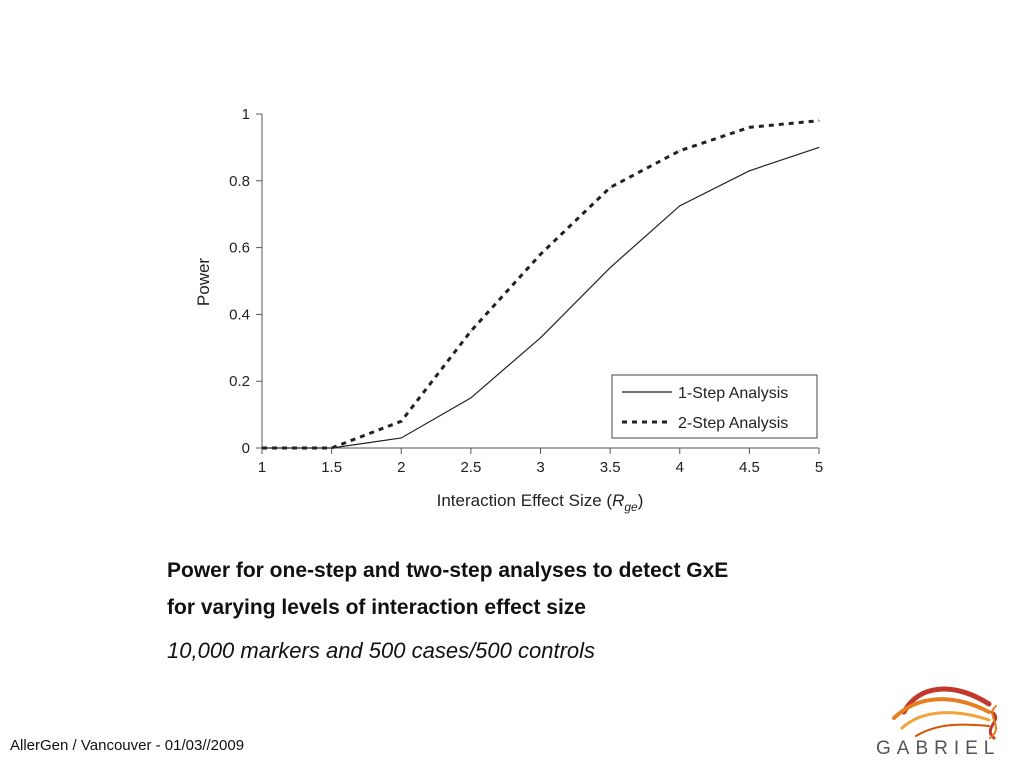  Describe the element at coordinates (401, 467) in the screenshot. I see `x-tick-label: 2` at that location.